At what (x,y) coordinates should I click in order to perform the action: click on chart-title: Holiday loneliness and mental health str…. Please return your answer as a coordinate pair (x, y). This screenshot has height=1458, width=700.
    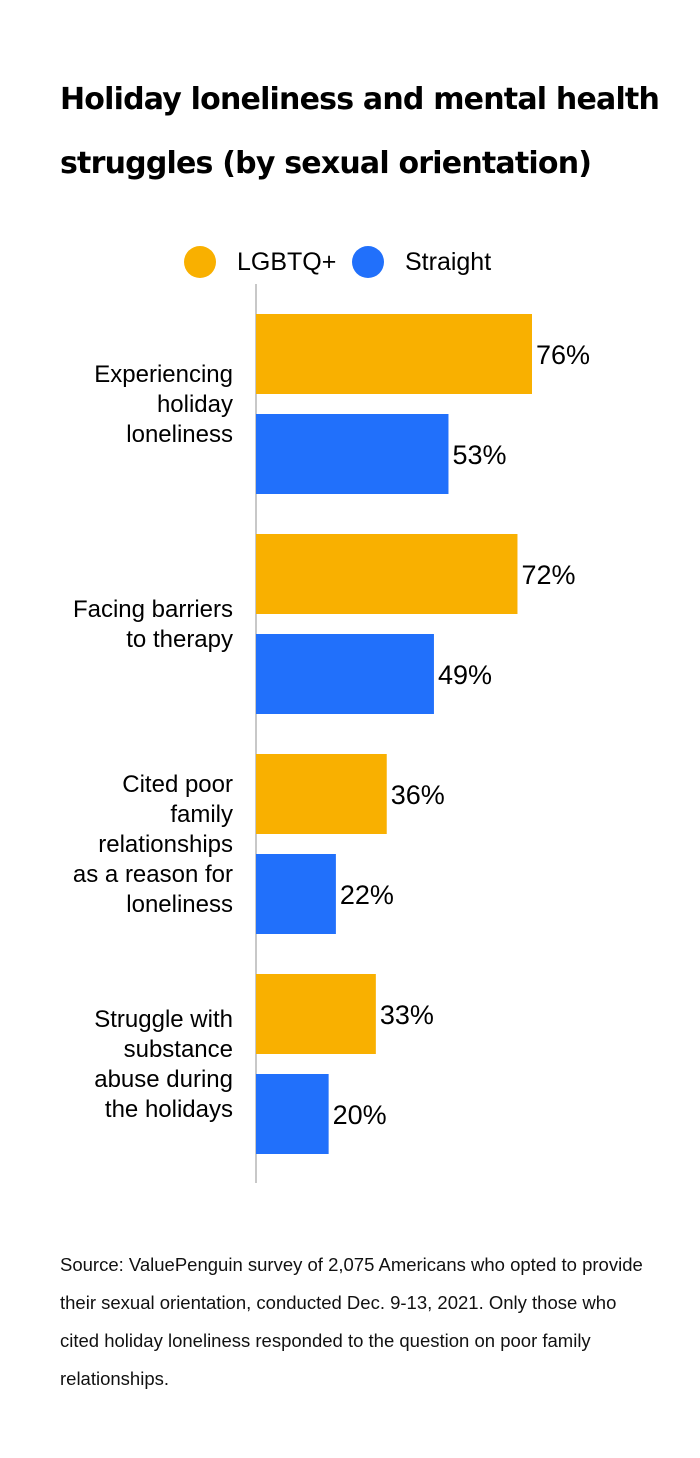
    Looking at the image, I should click on (360, 131).